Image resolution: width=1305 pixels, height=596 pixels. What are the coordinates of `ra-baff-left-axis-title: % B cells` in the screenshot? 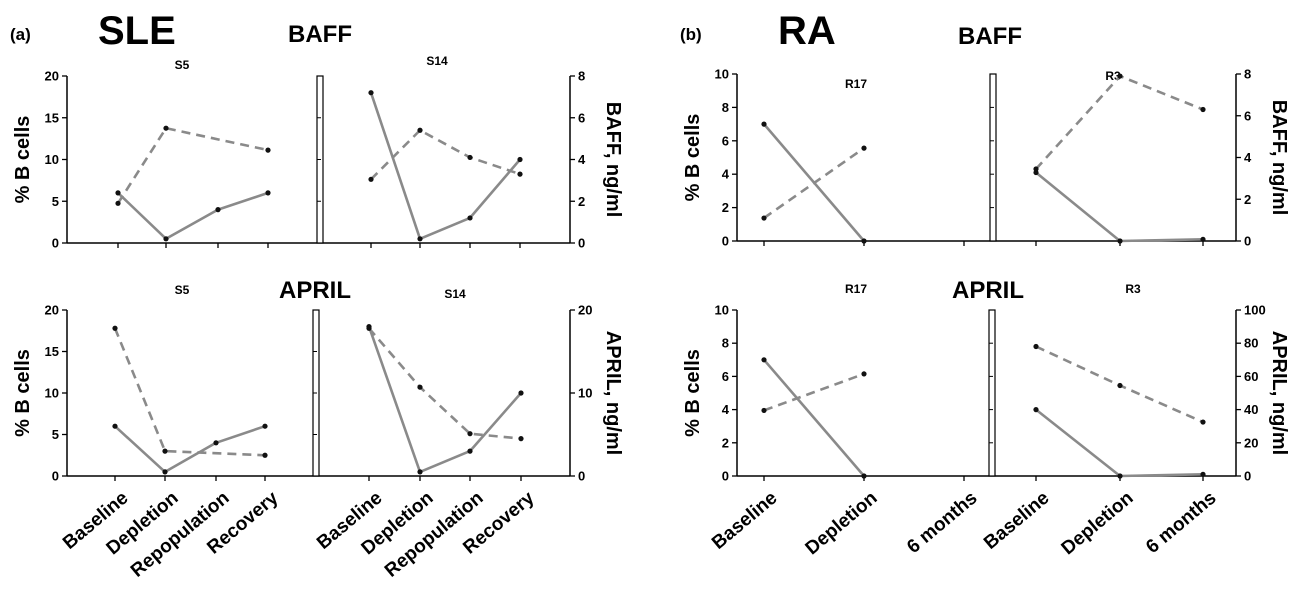 It's located at (693, 158).